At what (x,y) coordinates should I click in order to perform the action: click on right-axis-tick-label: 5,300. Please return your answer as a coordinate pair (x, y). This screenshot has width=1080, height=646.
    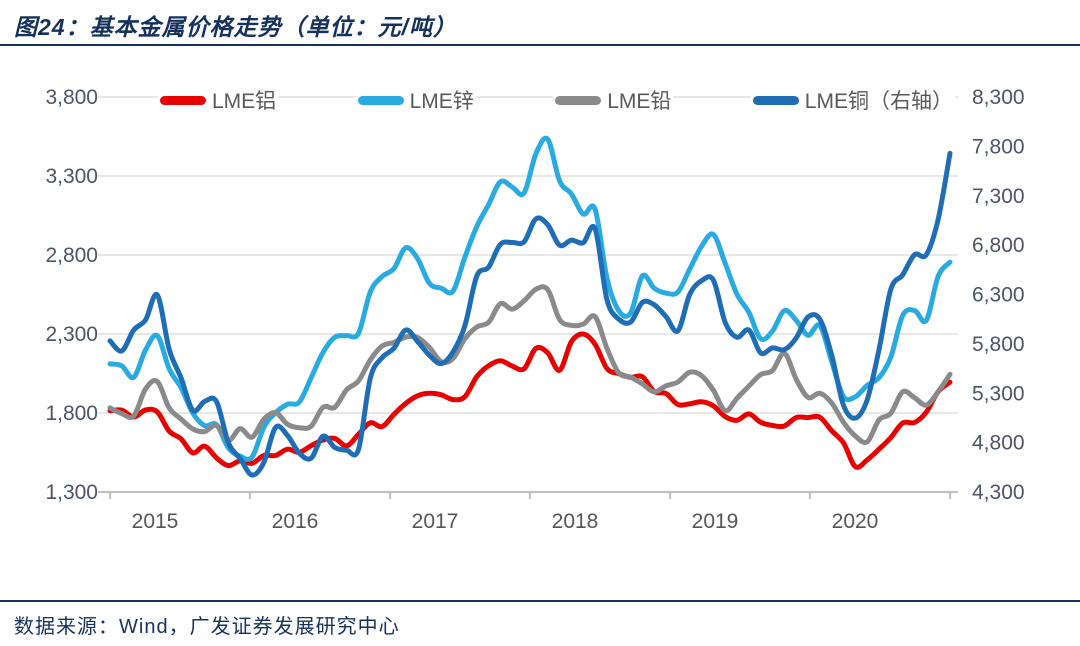
    Looking at the image, I should click on (998, 393).